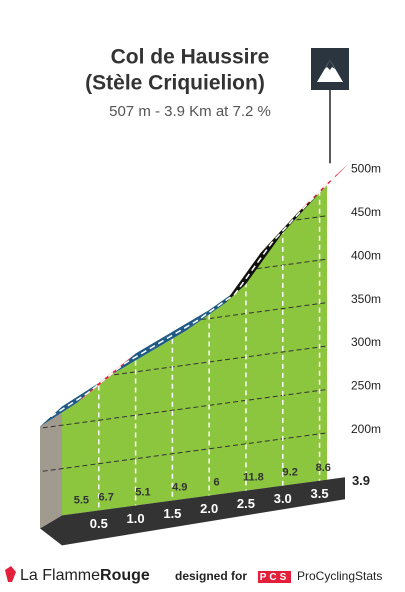  I want to click on y-tick-label: 300m, so click(366, 342).